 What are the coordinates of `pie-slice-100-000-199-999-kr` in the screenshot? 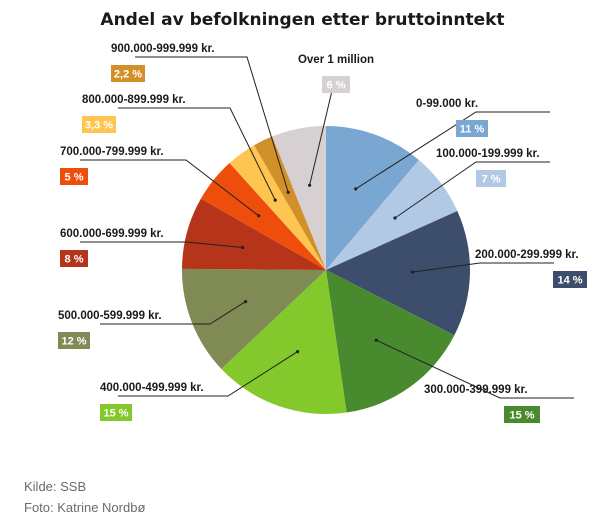 It's located at (392, 215).